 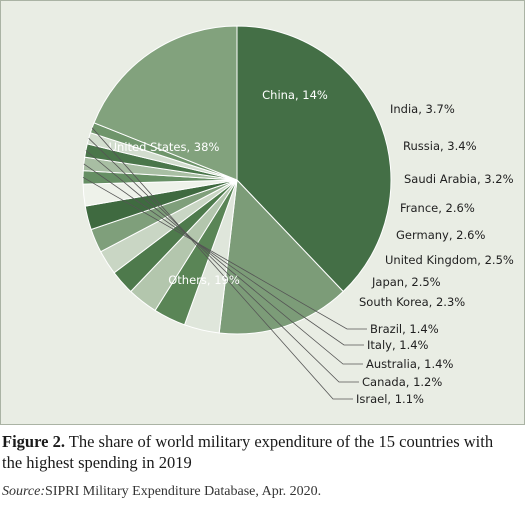 I want to click on slice-label: France, 2.6%, so click(x=437, y=208).